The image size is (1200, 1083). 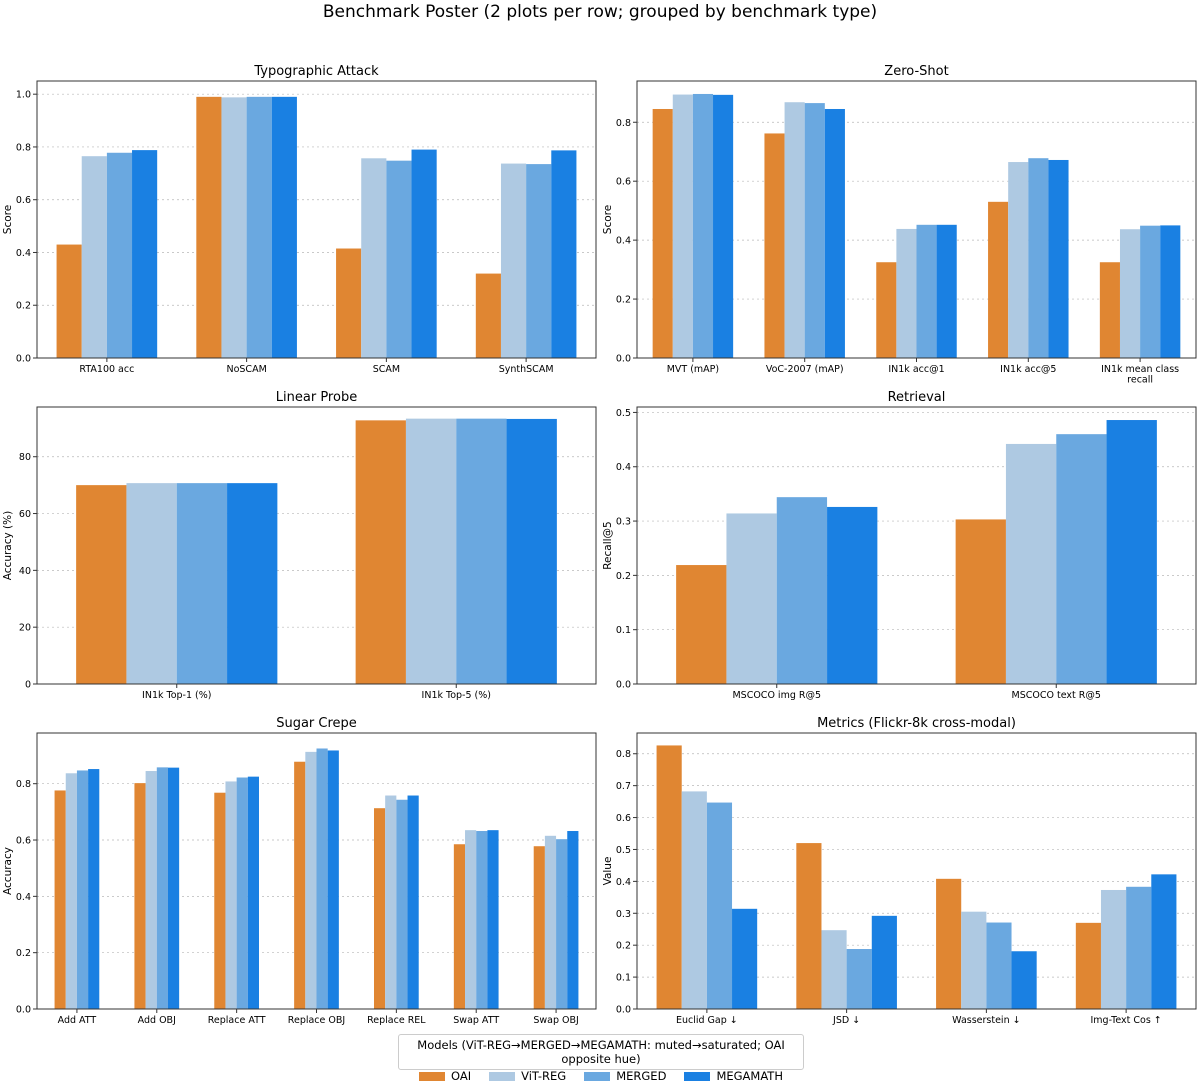 I want to click on legend-swatch-merged, so click(x=597, y=1076).